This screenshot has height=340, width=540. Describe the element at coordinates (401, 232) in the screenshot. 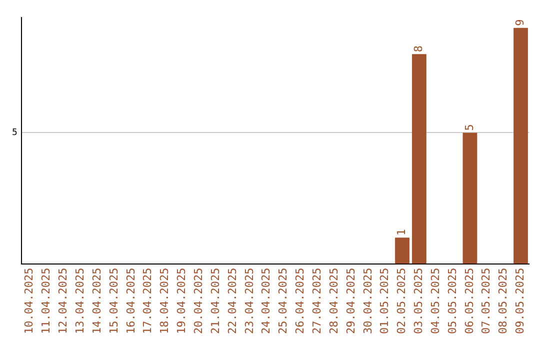

I see `data-label: 1` at that location.